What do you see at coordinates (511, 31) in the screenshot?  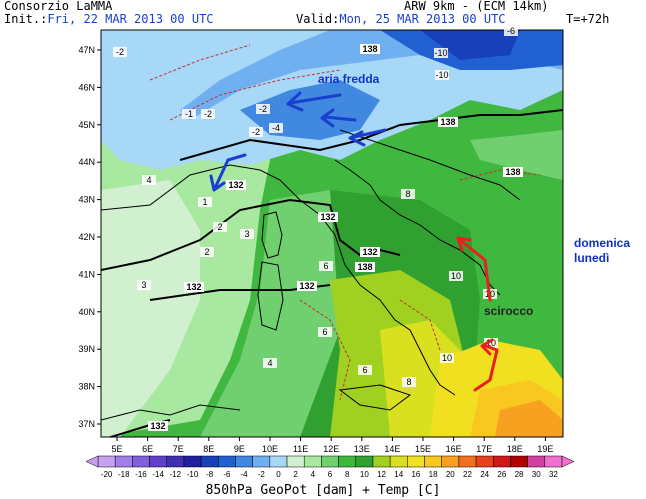 I see `temperature-label: -6` at bounding box center [511, 31].